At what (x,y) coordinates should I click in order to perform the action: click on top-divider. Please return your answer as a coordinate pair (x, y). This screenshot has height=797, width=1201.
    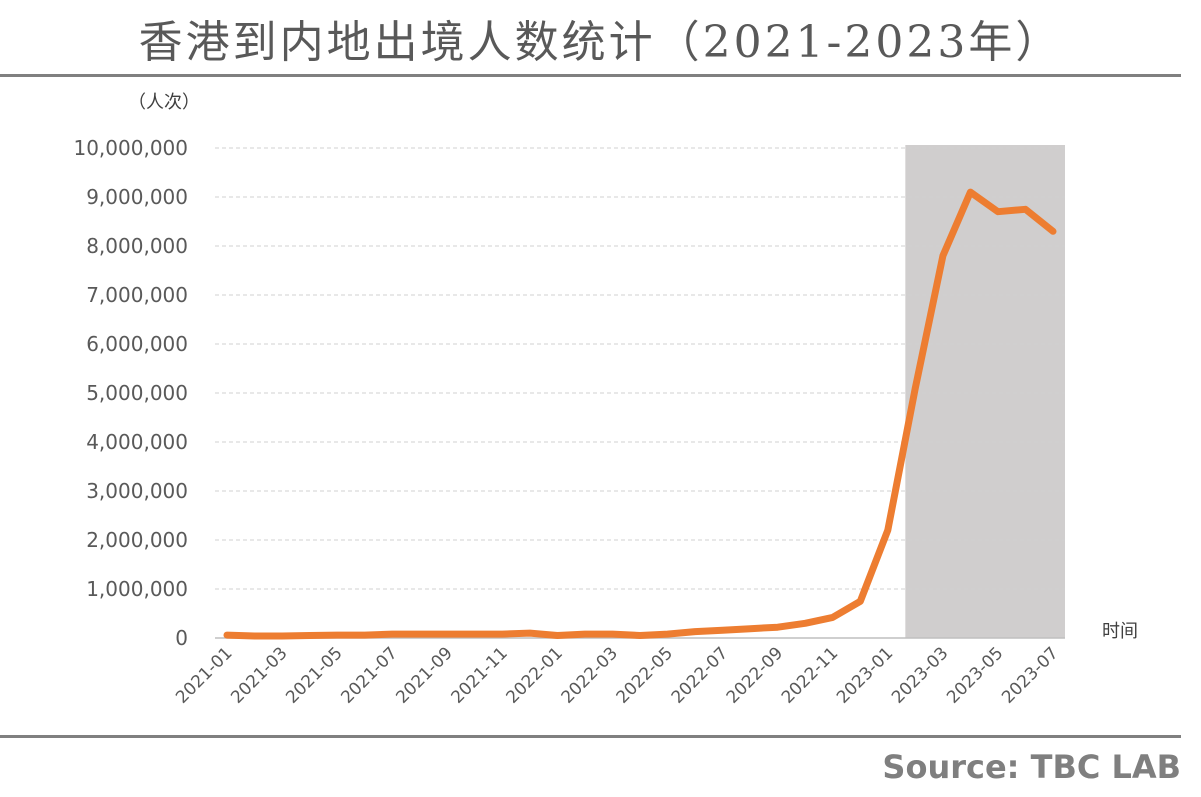
    Looking at the image, I should click on (590, 75).